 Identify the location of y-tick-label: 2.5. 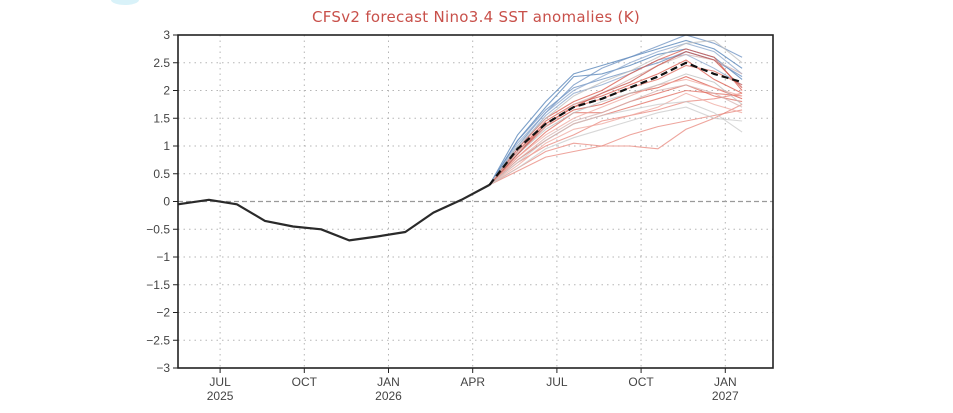
(161, 63).